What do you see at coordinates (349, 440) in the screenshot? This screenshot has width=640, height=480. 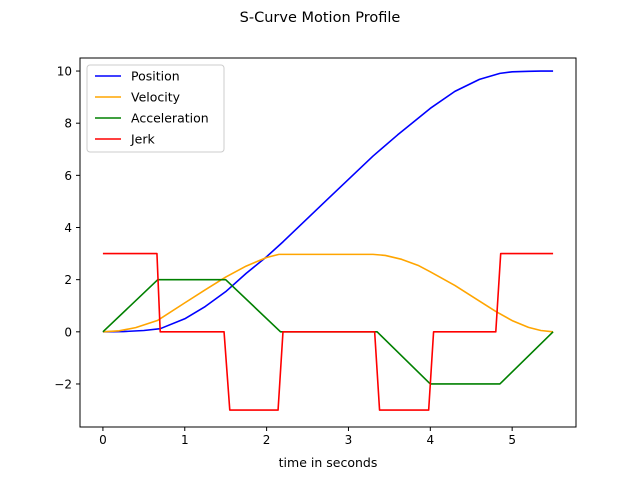 I see `x-tick-label: 3` at bounding box center [349, 440].